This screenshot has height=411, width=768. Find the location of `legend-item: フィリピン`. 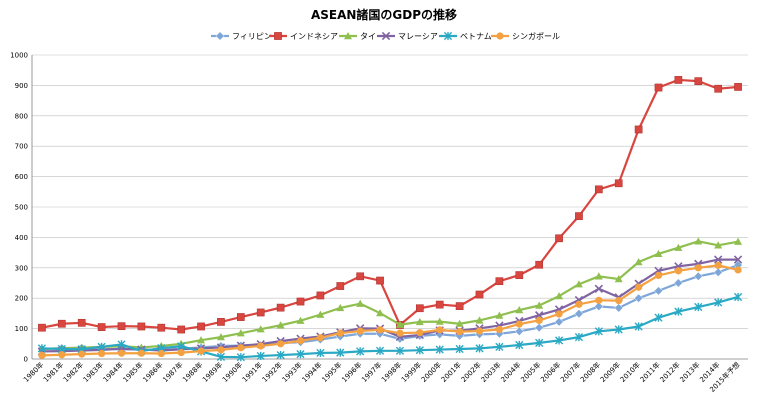

legend-item: フィリピン is located at coordinates (241, 36).